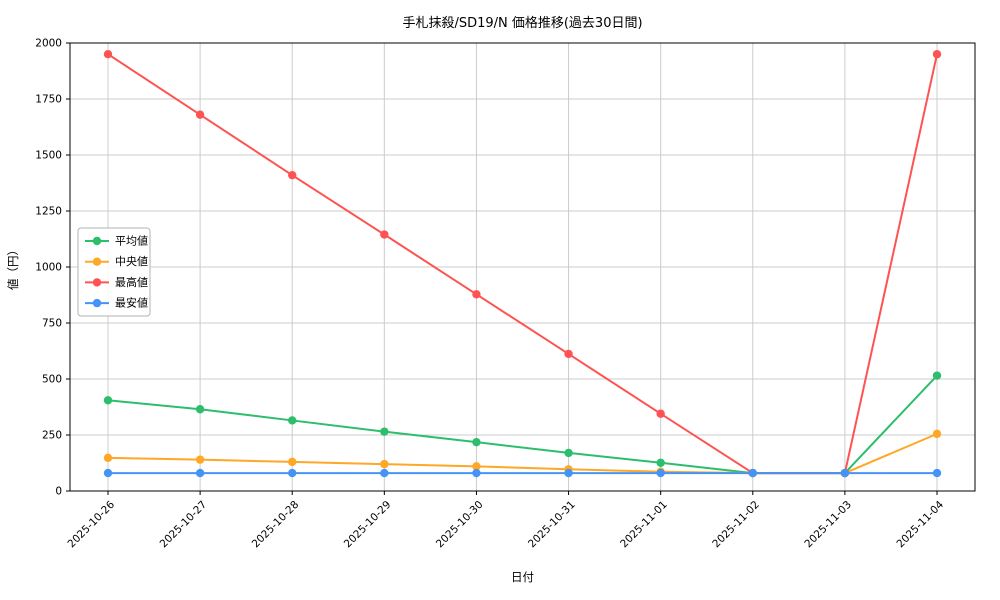 The image size is (1000, 600). I want to click on y-tick-label: 1750, so click(48, 100).